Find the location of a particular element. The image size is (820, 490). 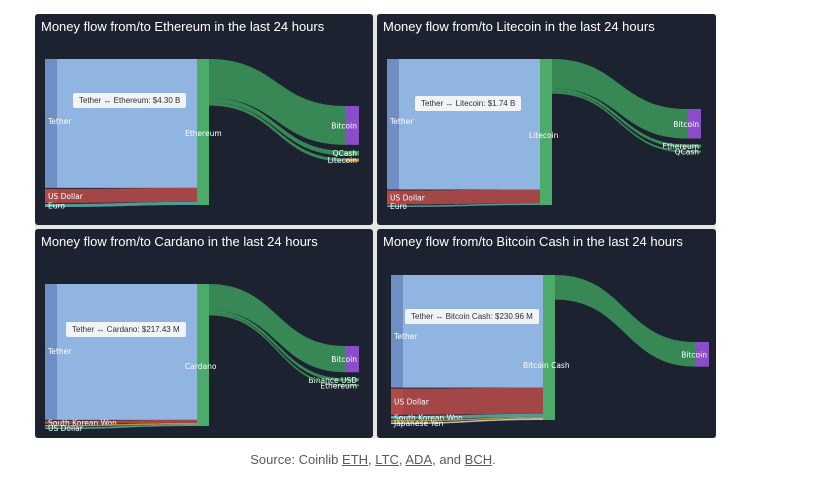

bch-link: BCH is located at coordinates (478, 459).